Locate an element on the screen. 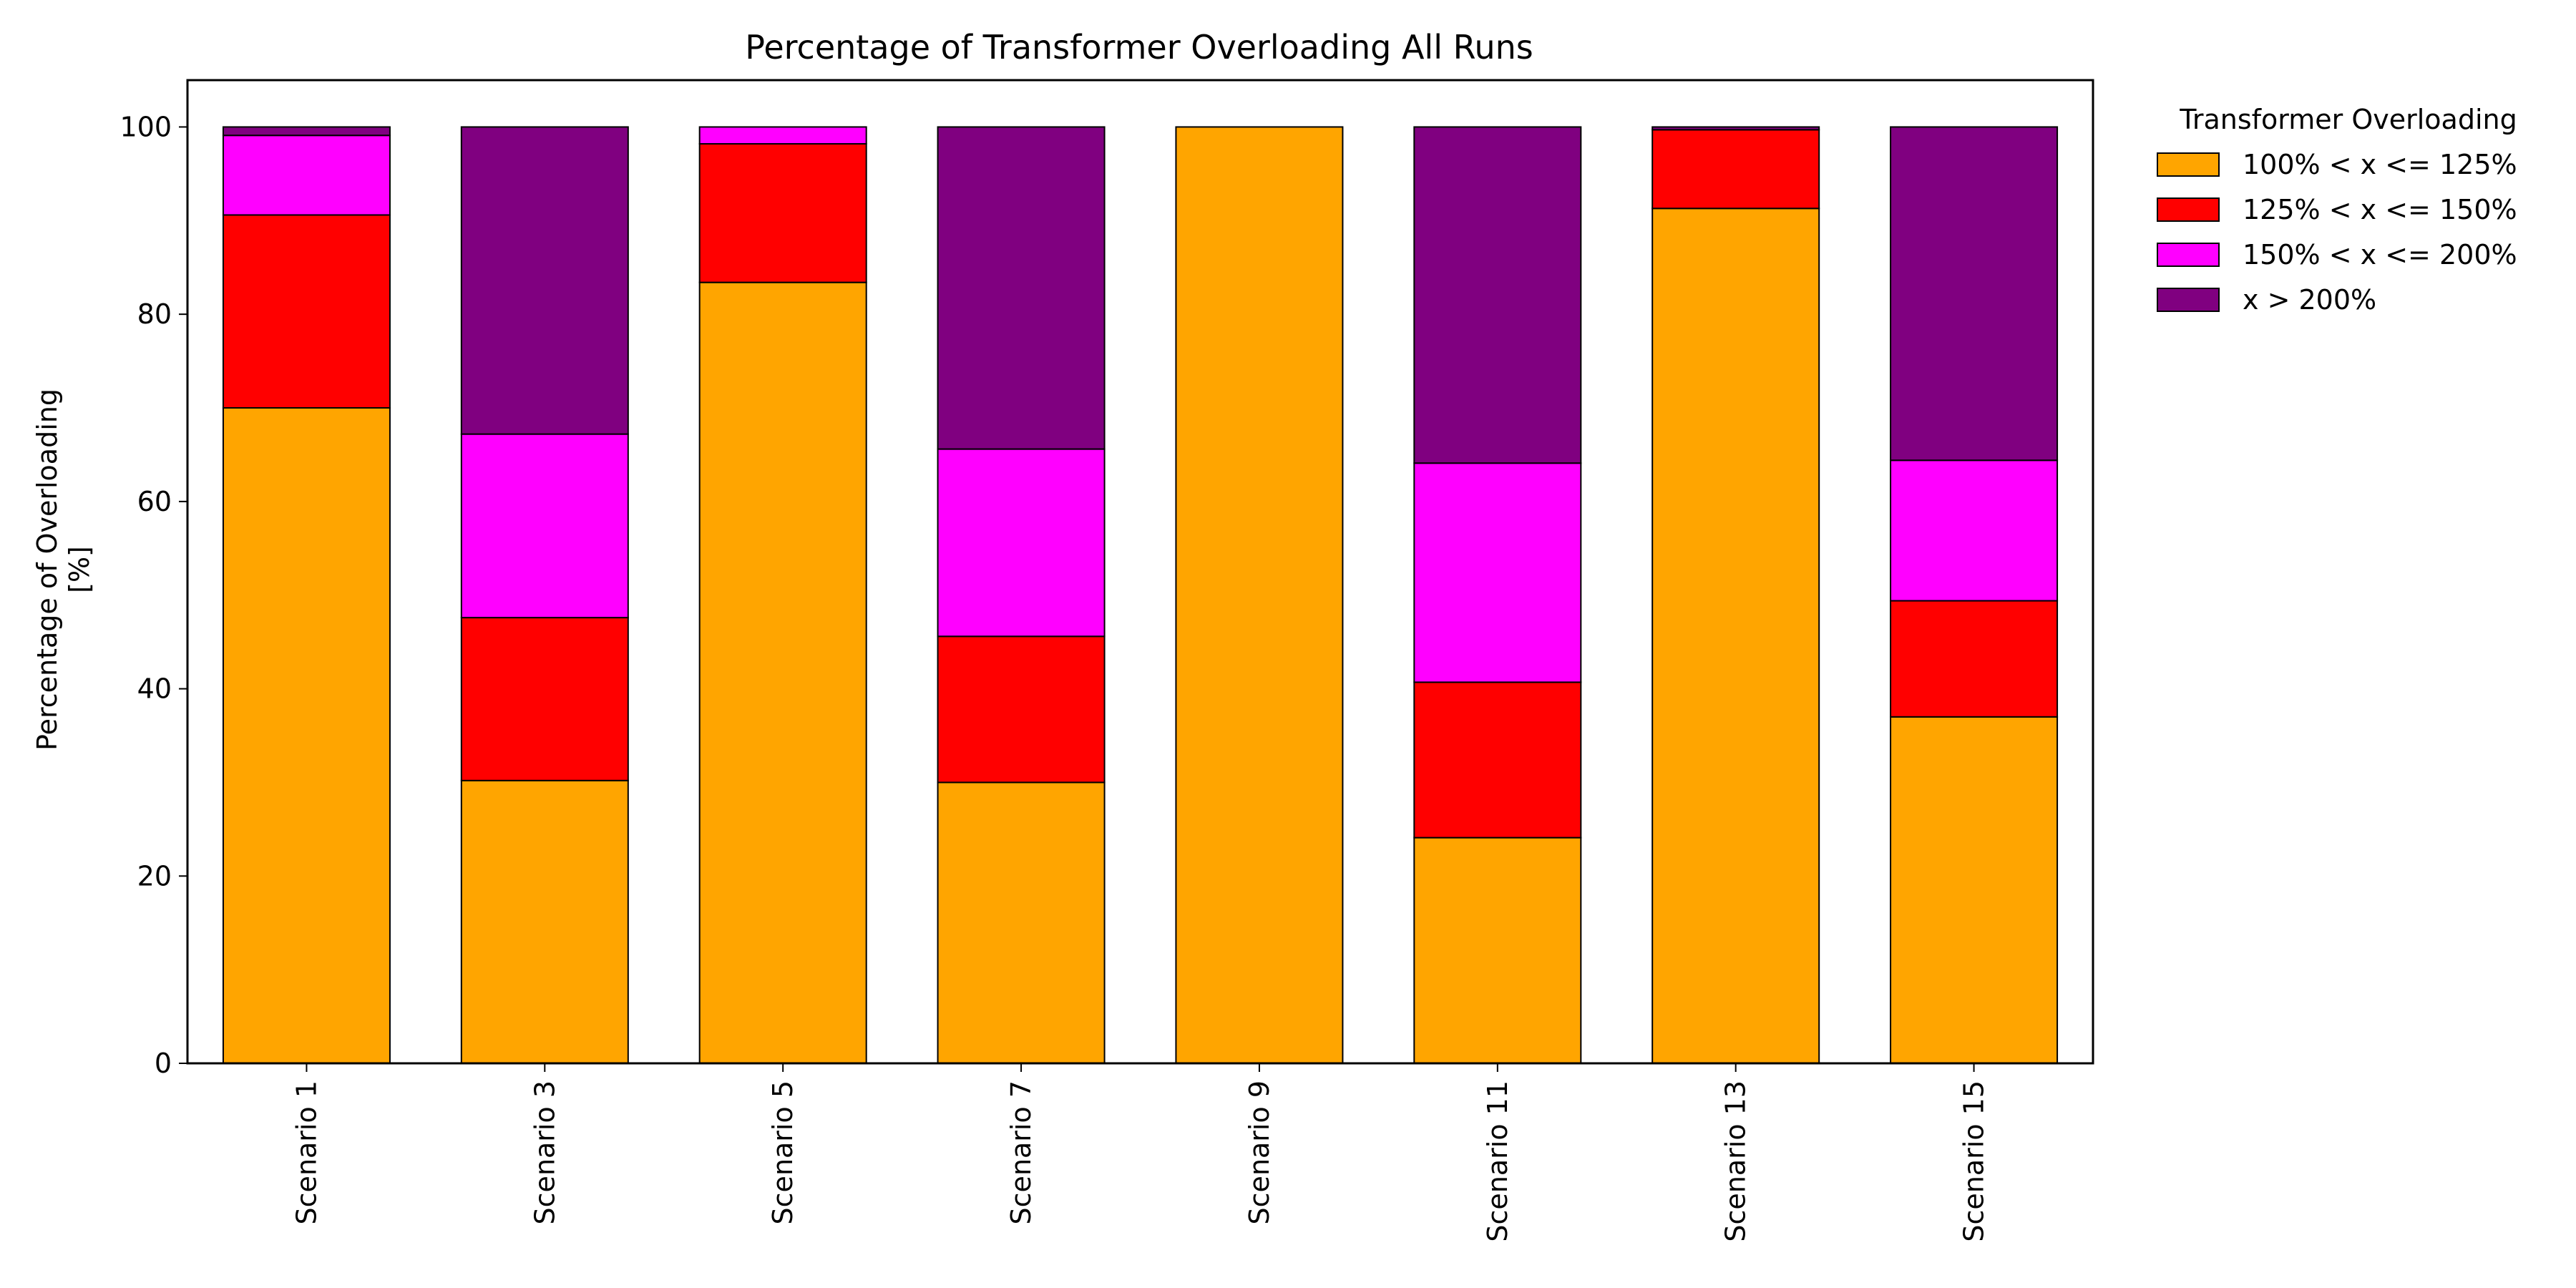  y-tick-label-80: 80 is located at coordinates (154, 314).